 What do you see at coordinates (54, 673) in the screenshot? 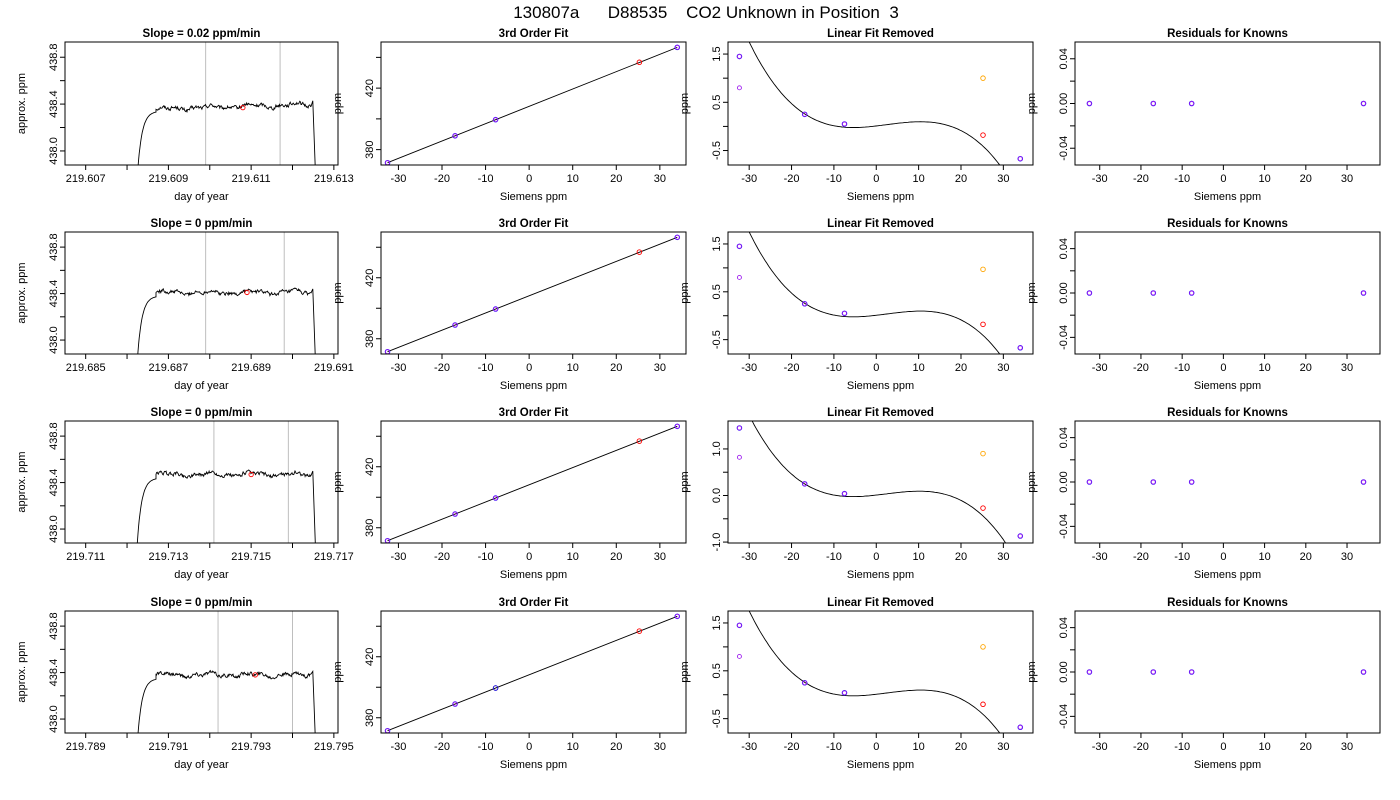
I see `r3-raw-ytick-label: 438.4` at bounding box center [54, 673].